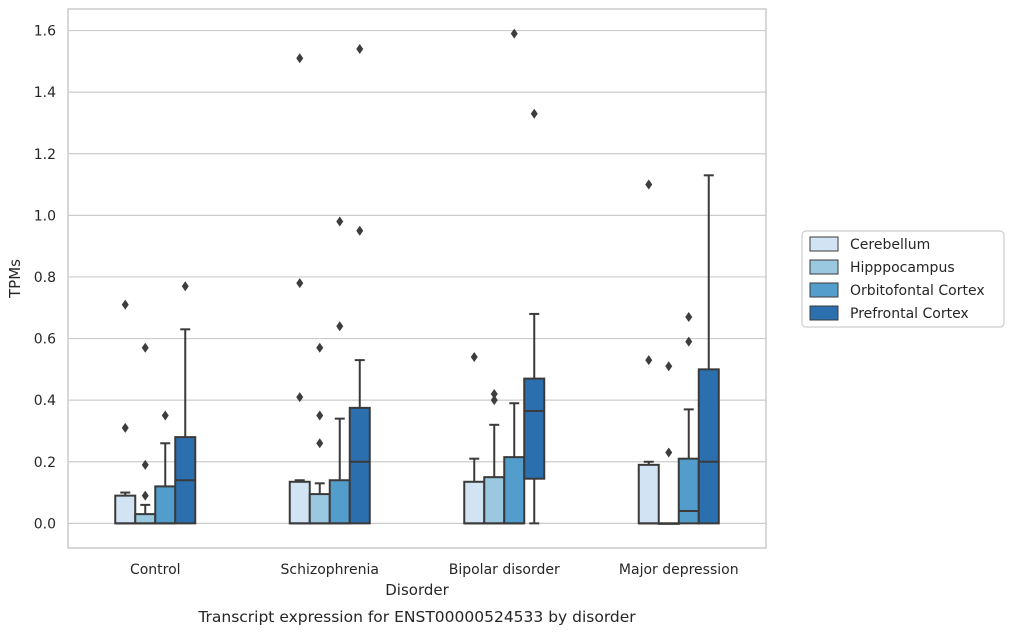 This screenshot has height=634, width=1014. Describe the element at coordinates (45, 216) in the screenshot. I see `y-tick-label: 1.0` at that location.